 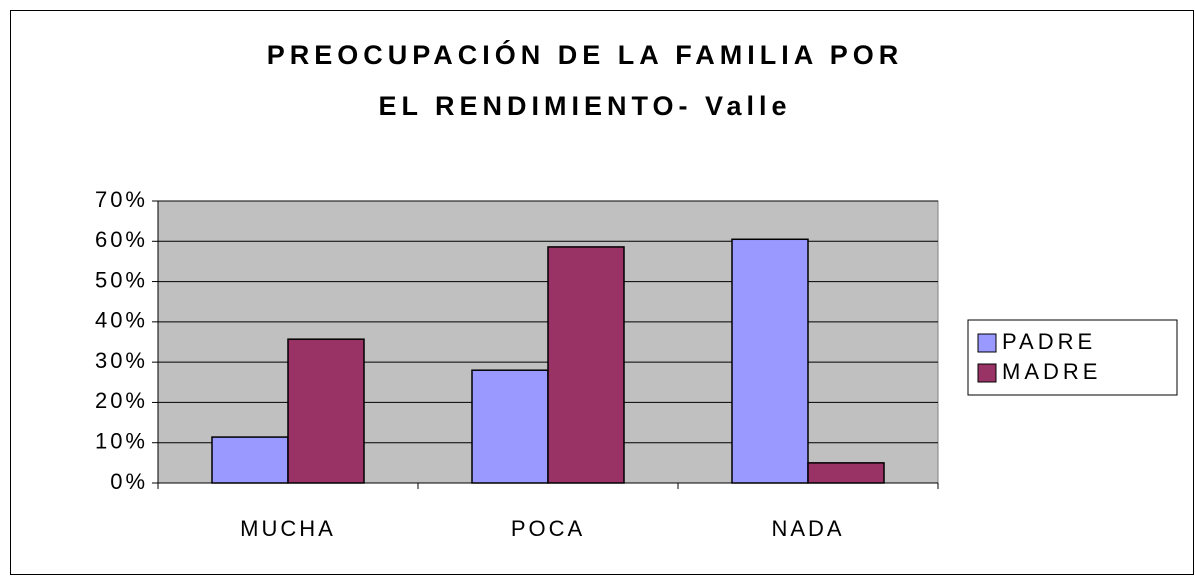 What do you see at coordinates (807, 528) in the screenshot?
I see `x-tick-label: NADA` at bounding box center [807, 528].